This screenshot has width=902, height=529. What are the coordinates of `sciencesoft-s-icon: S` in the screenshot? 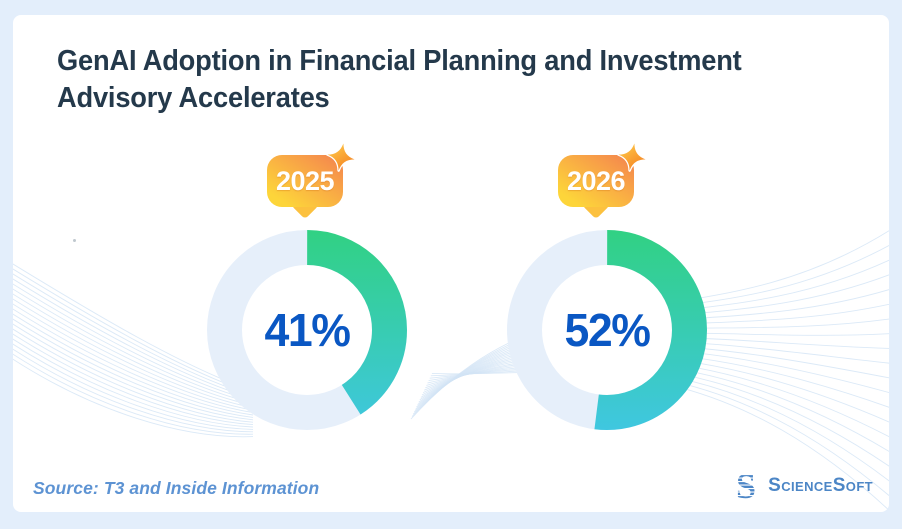 It's located at (746, 486).